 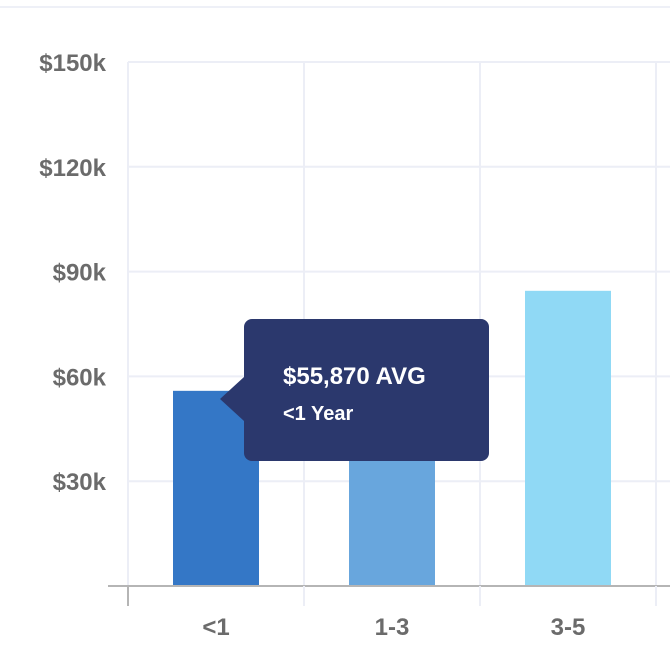 I want to click on y-tick-label: $120k, so click(x=72, y=168).